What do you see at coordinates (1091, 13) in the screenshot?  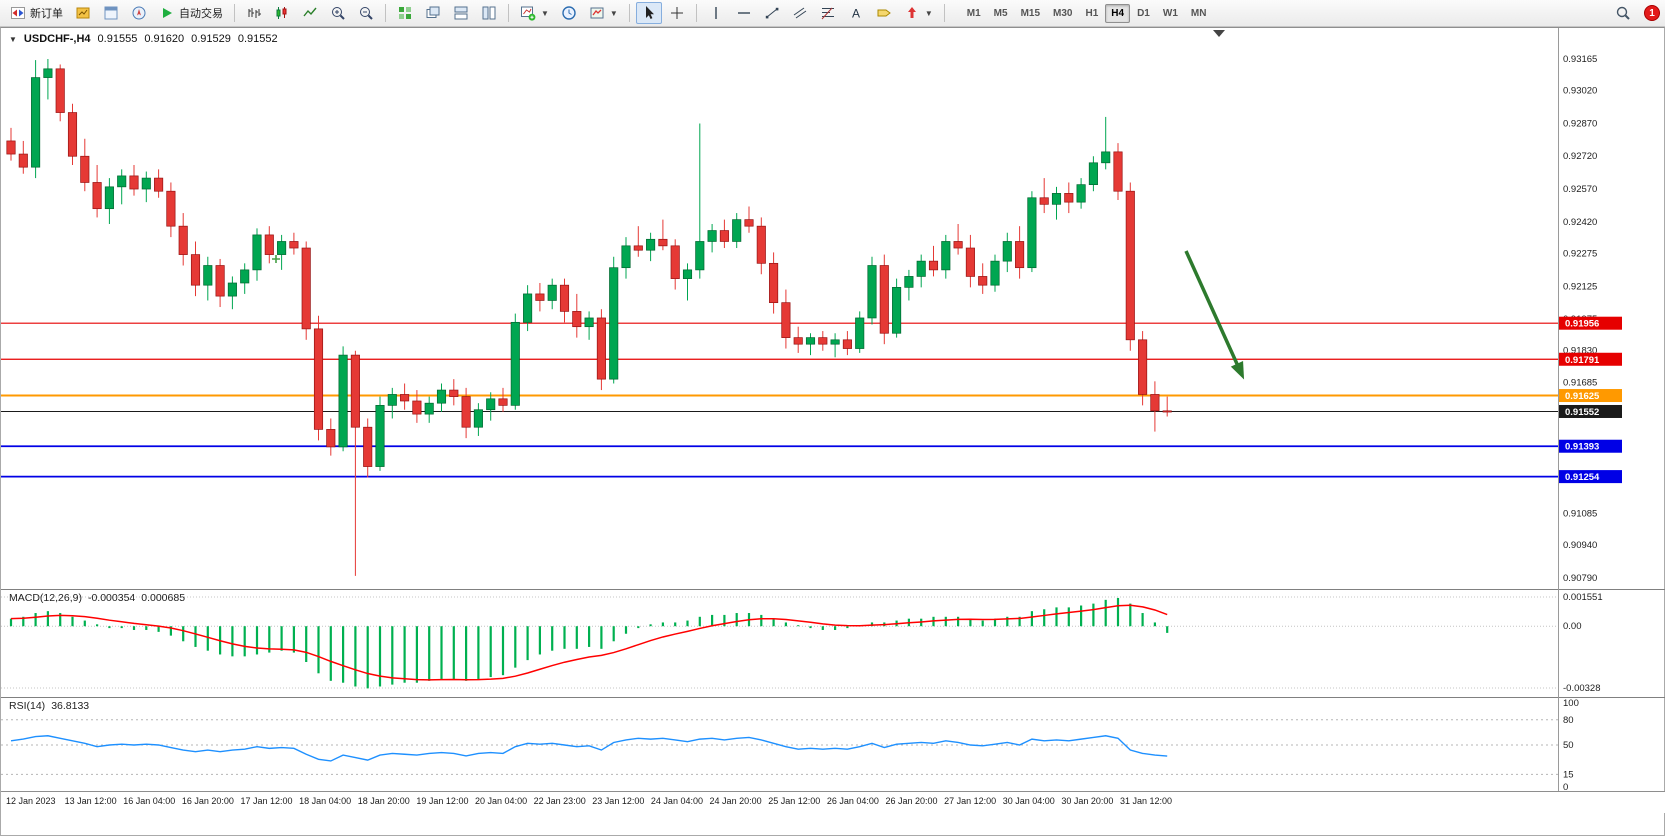 I see `timeframe-h1: H1` at bounding box center [1091, 13].